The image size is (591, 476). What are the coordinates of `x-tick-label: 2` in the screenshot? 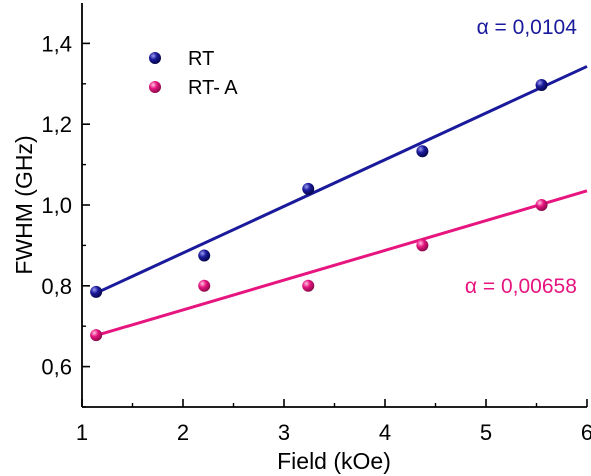 It's located at (183, 432).